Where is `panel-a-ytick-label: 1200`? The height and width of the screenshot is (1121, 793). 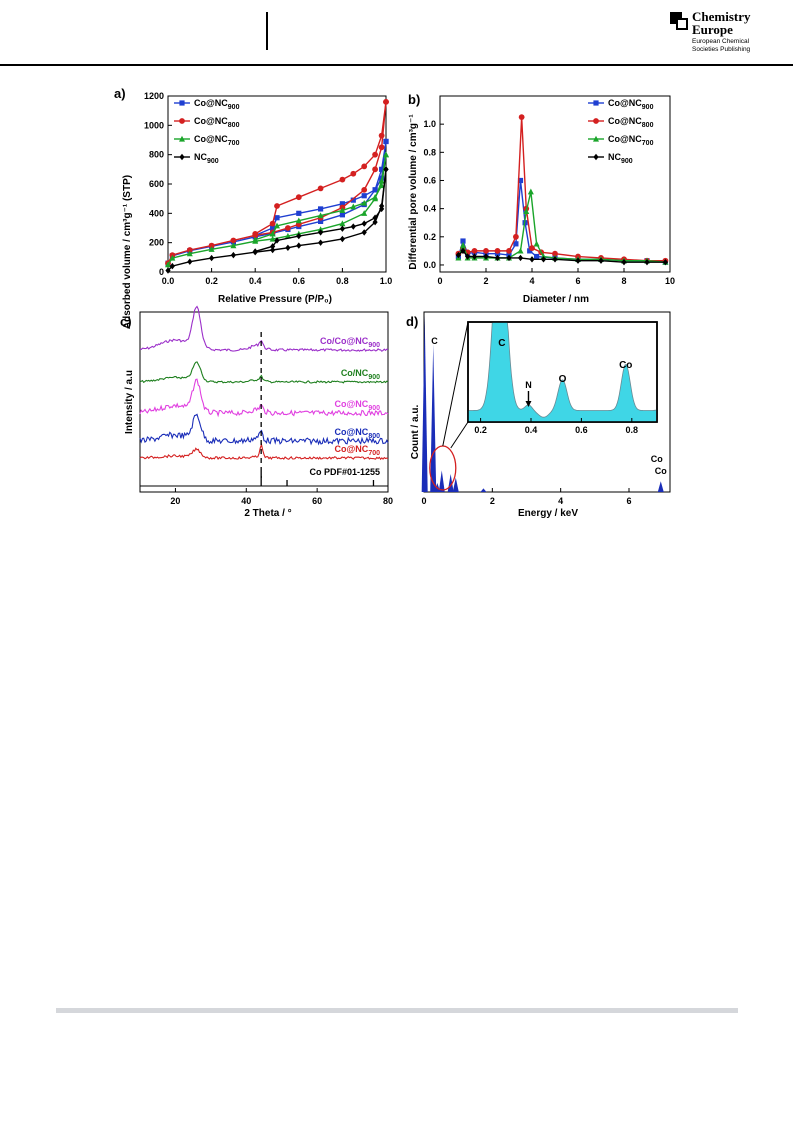 panel-a-ytick-label: 1200 is located at coordinates (154, 96).